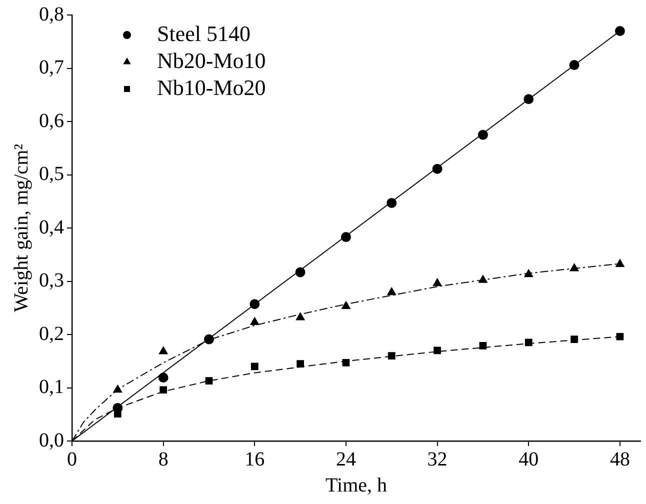  Describe the element at coordinates (51, 227) in the screenshot. I see `y-tick-label: 0,4` at that location.